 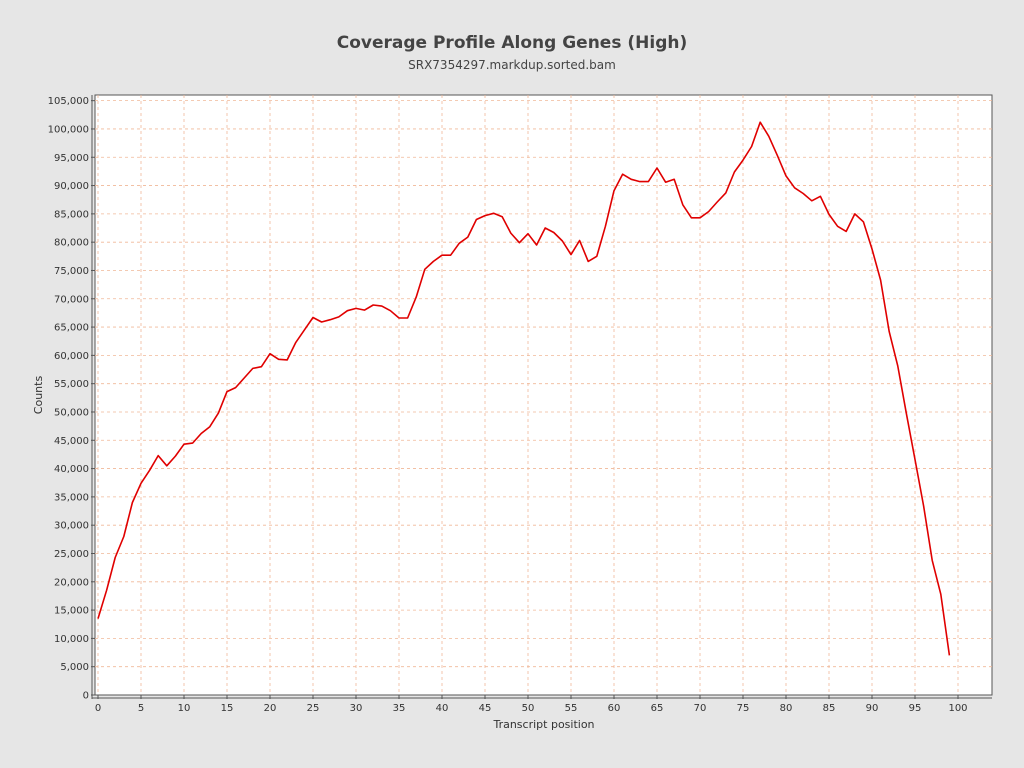 I want to click on chart-title: Coverage Profile Along Genes (High), so click(x=512, y=43).